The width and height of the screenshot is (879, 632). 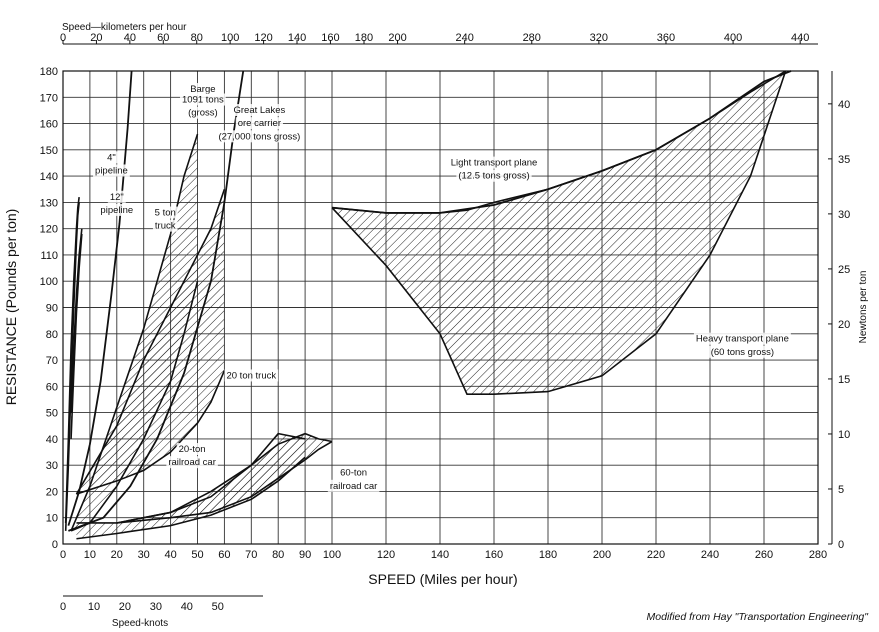 What do you see at coordinates (710, 555) in the screenshot?
I see `x-tick-label: 240` at bounding box center [710, 555].